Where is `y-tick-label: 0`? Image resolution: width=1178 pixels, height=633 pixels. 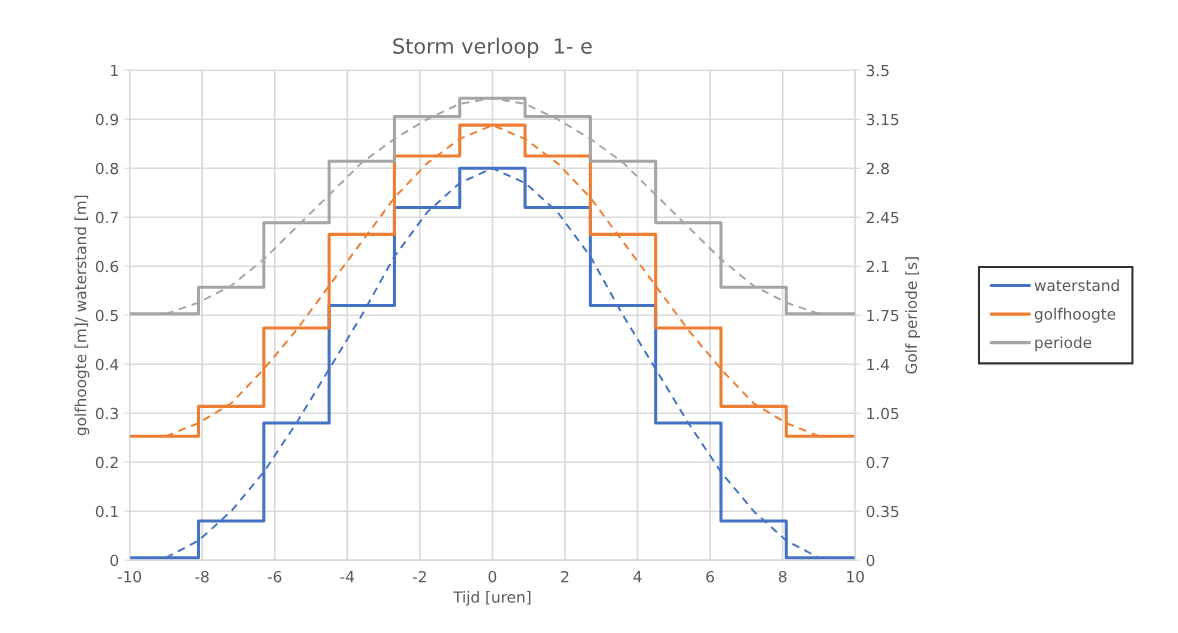
y-tick-label: 0 is located at coordinates (114, 560).